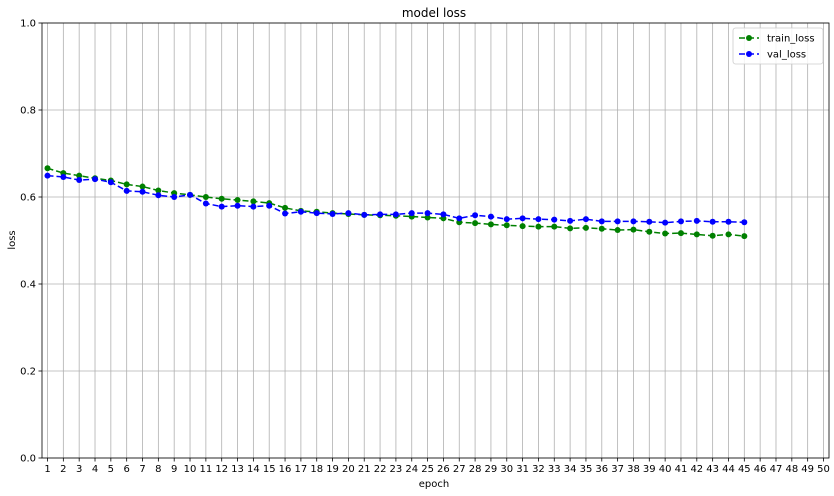 This screenshot has width=834, height=496. I want to click on x-tick-label: 8, so click(158, 469).